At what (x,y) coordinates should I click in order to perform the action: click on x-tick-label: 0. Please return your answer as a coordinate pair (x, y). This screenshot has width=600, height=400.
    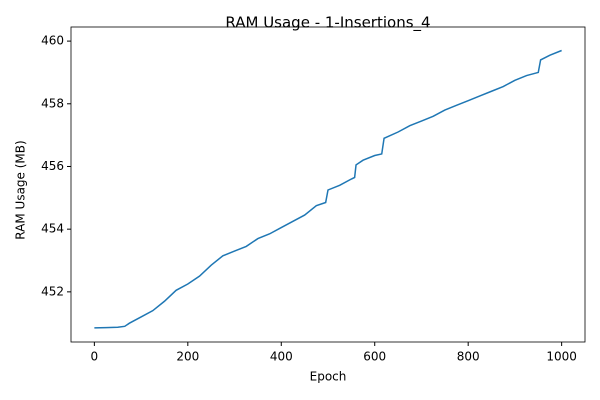
    Looking at the image, I should click on (95, 357).